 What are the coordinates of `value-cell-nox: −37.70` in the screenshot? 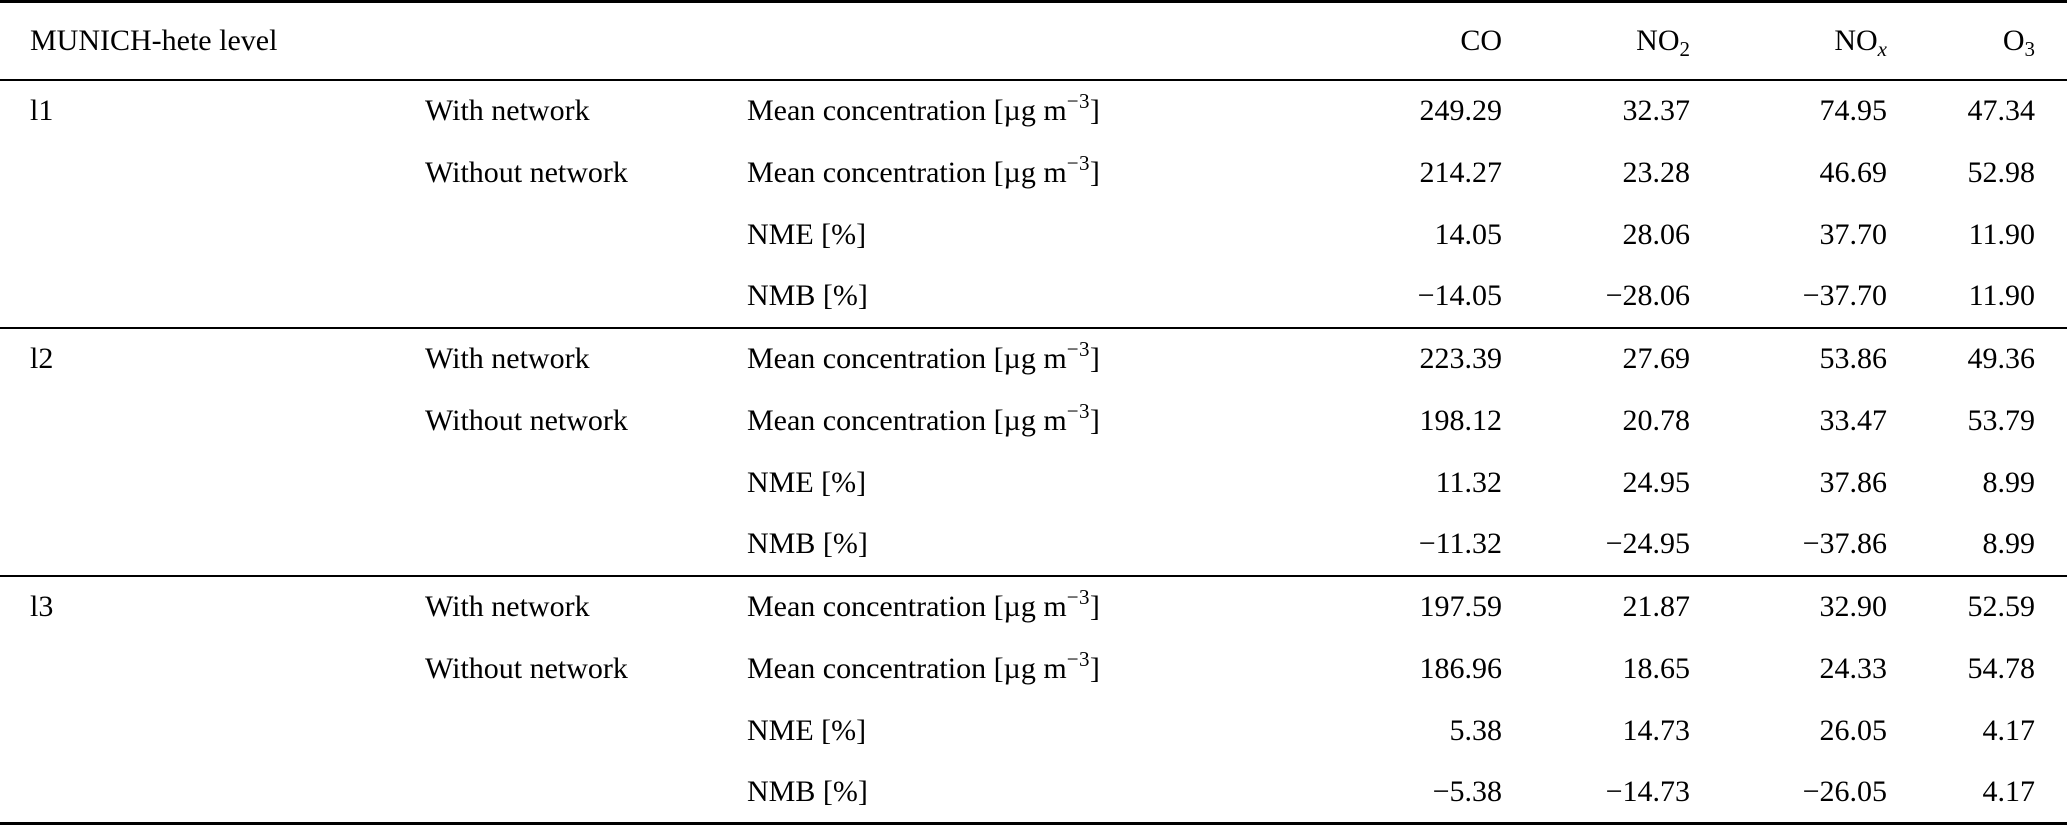 It's located at (1844, 295).